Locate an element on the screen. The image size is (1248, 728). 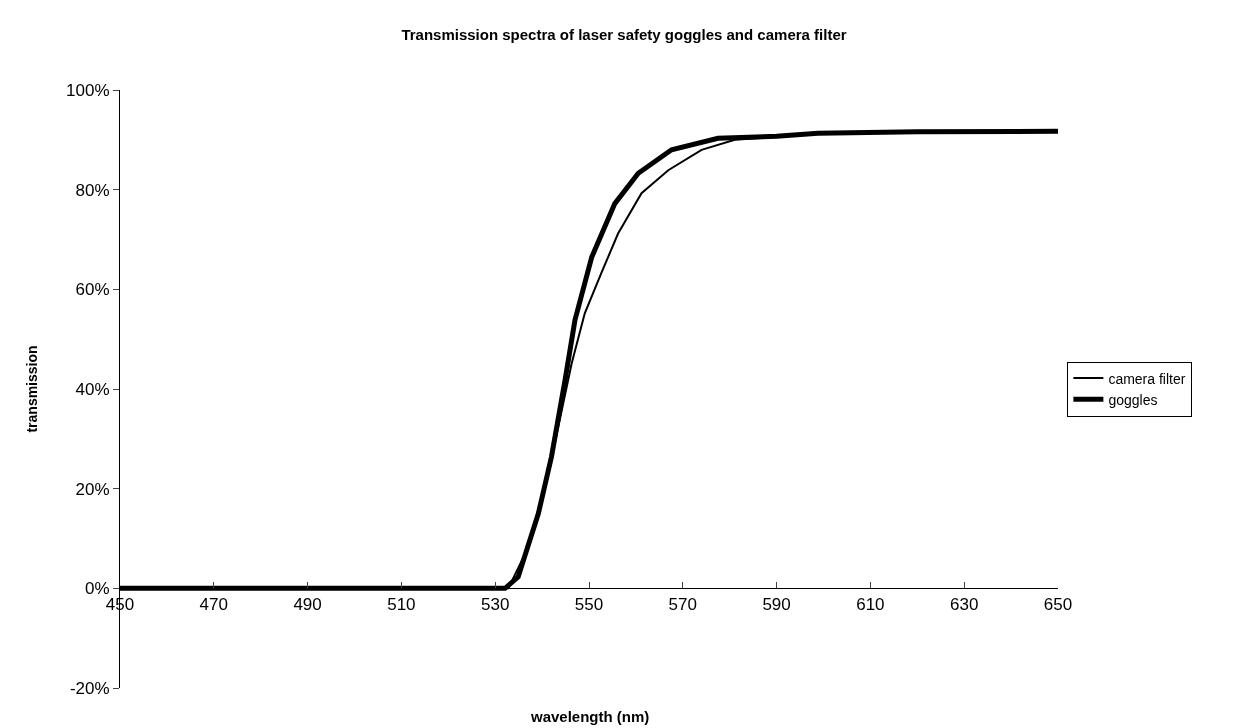
y-tick-label: 40% is located at coordinates (92, 389).